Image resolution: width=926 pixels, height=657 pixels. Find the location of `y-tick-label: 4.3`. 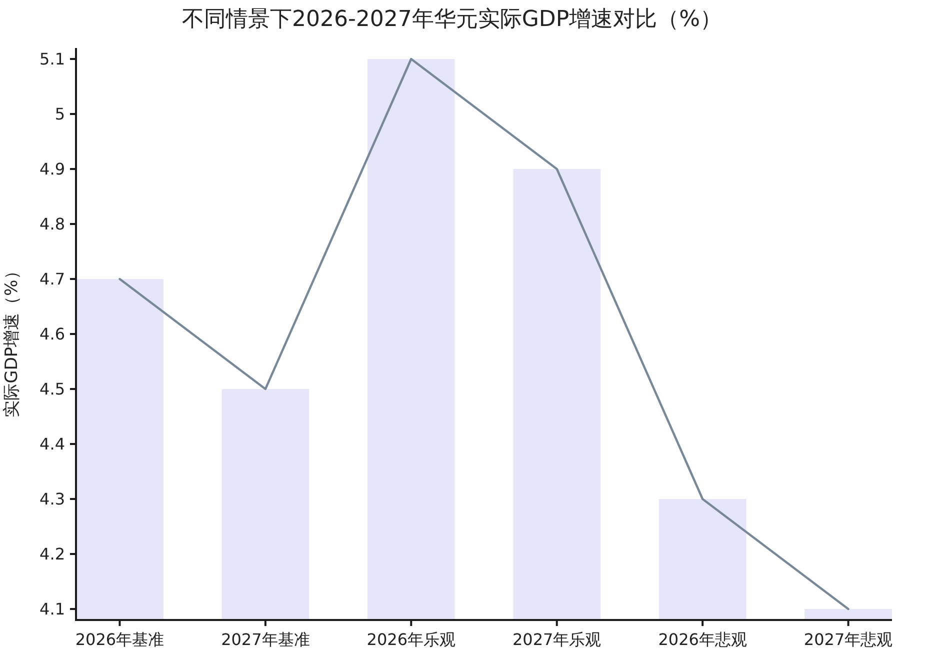

y-tick-label: 4.3 is located at coordinates (52, 499).